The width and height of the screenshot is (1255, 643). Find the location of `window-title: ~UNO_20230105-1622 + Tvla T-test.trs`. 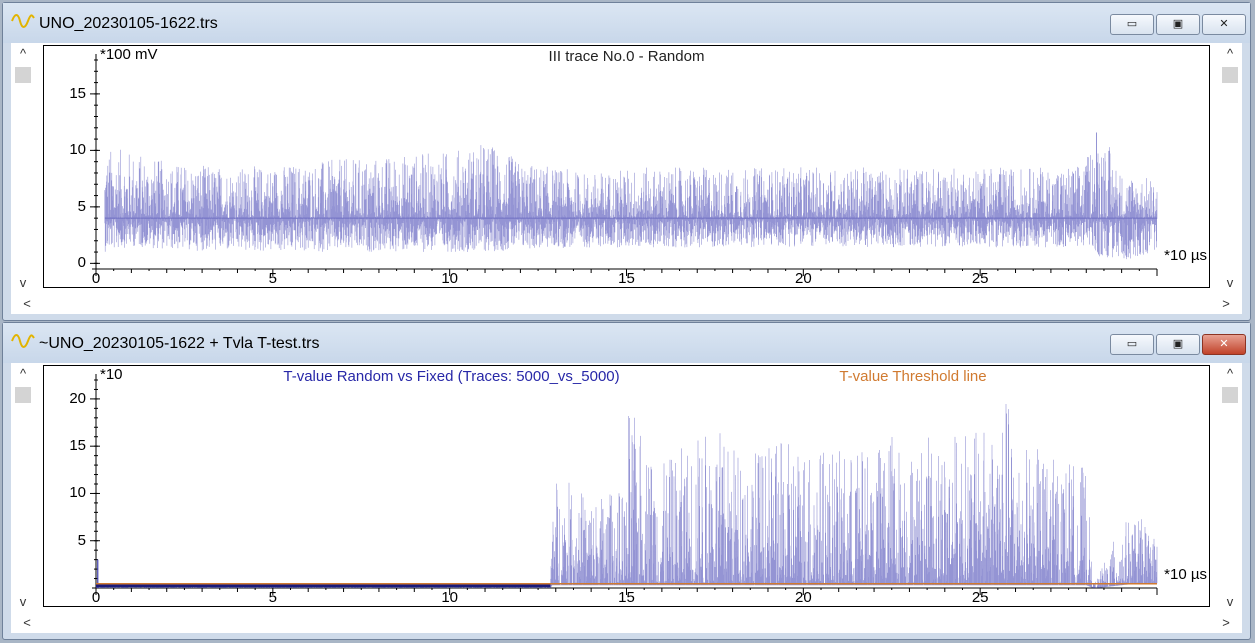

window-title: ~UNO_20230105-1622 + Tvla T-test.trs is located at coordinates (179, 343).